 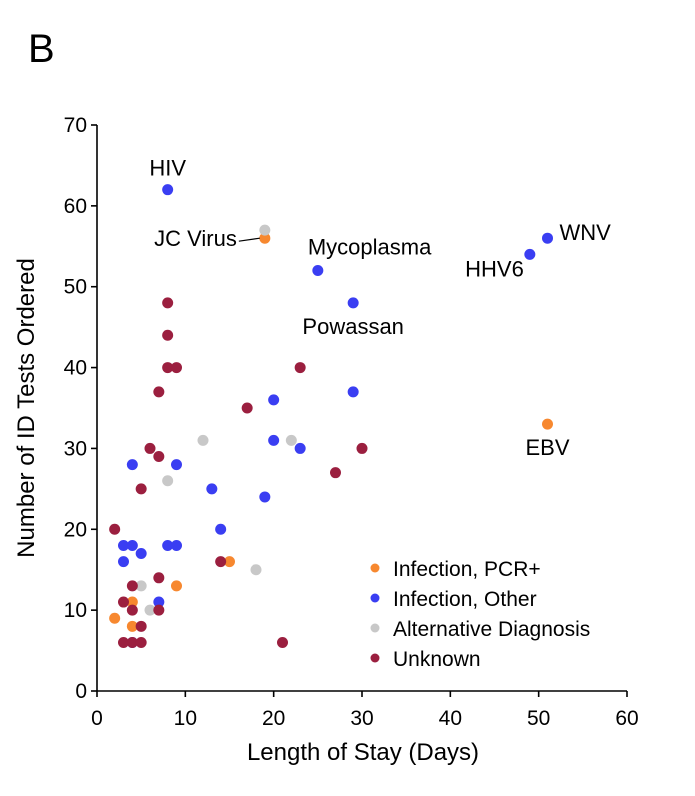 I want to click on annotation-label: HHV6, so click(x=494, y=268).